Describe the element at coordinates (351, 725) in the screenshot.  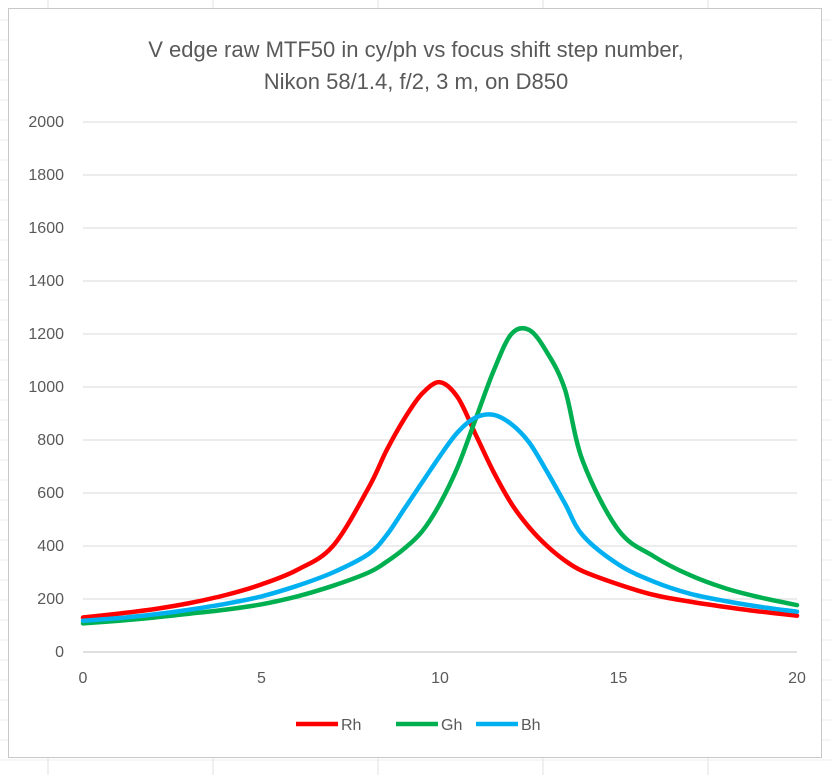
I see `legend-label-rh: Rh` at that location.